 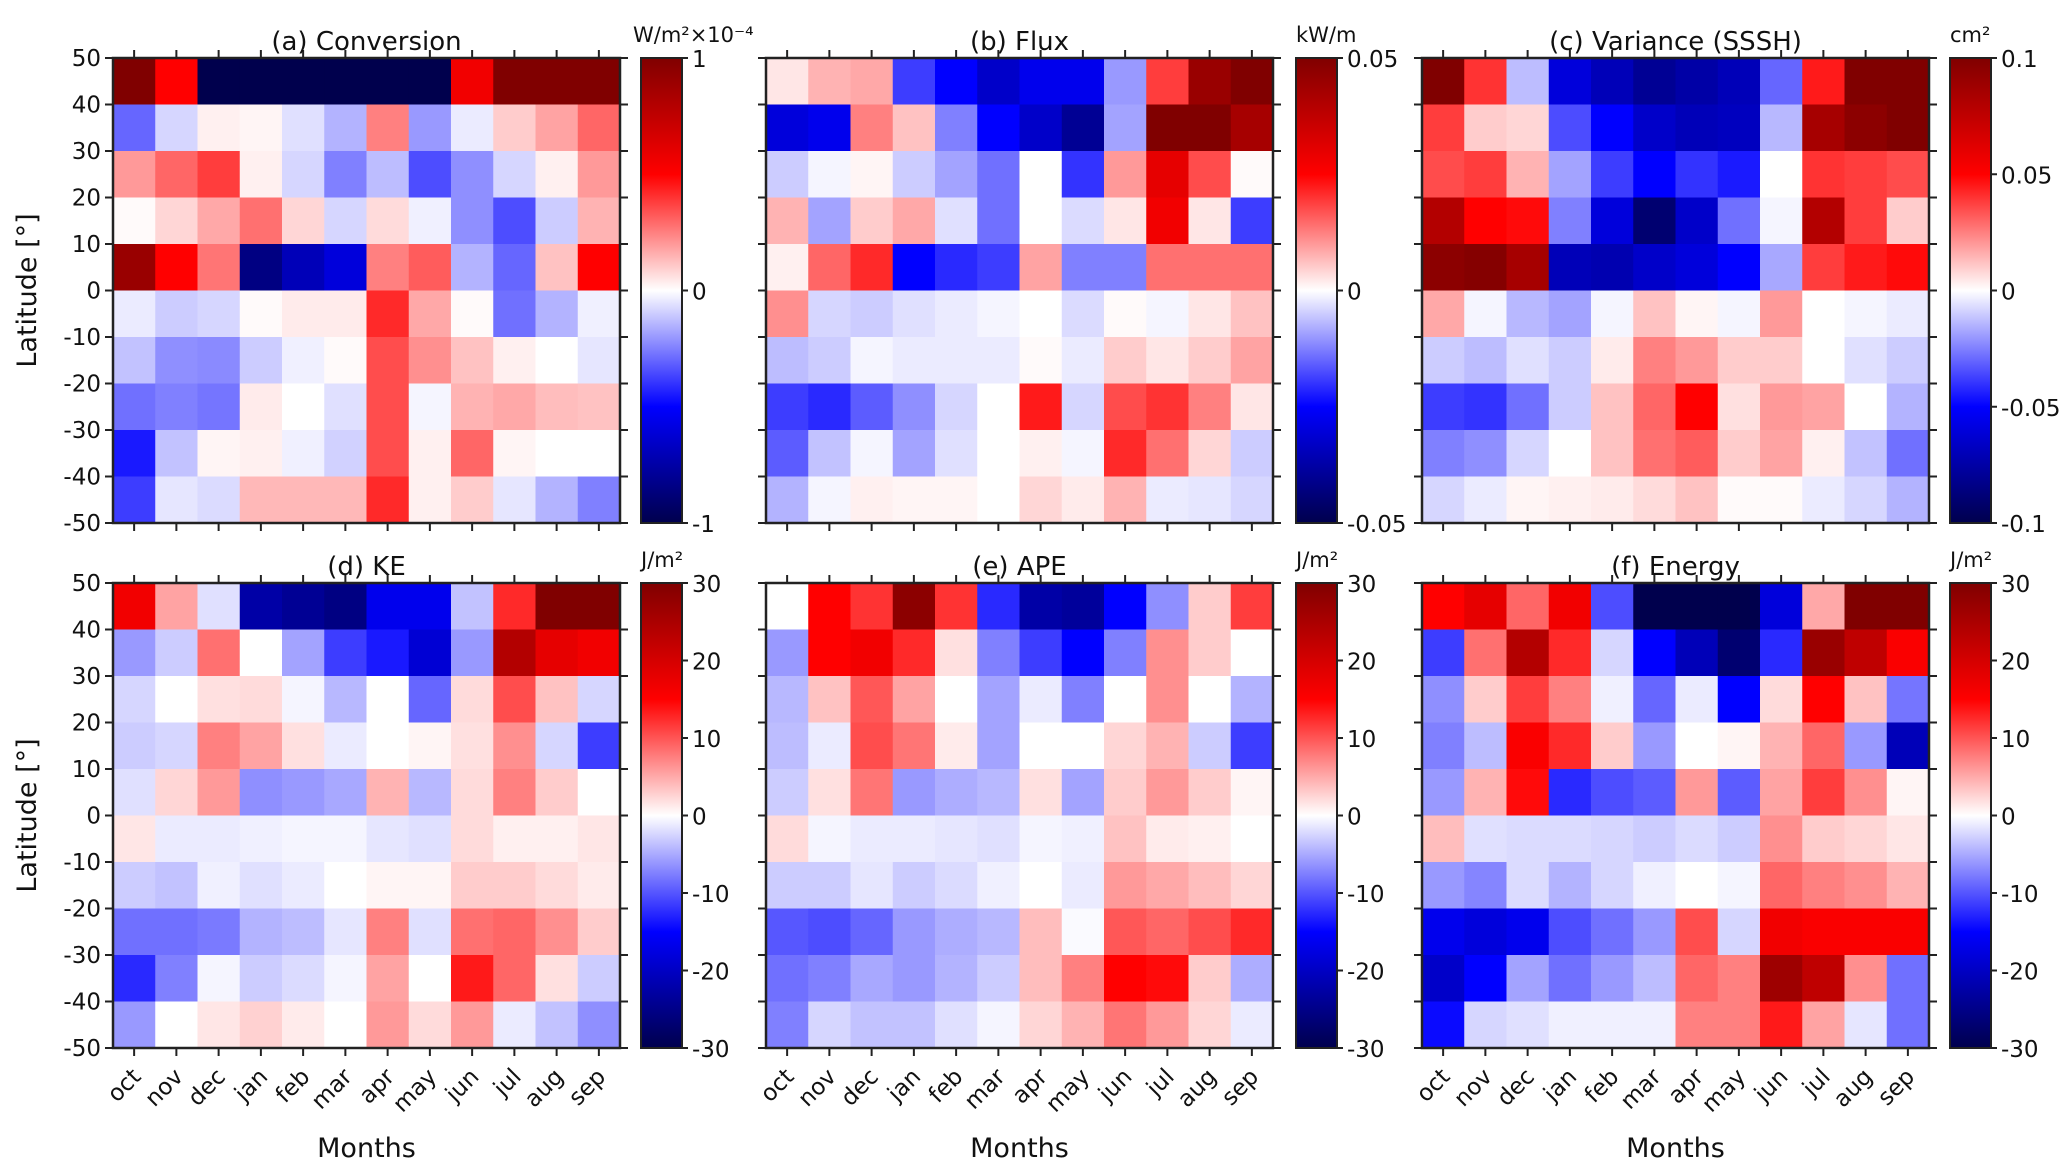 What do you see at coordinates (1366, 973) in the screenshot?
I see `colorbar-tick-label: -20` at bounding box center [1366, 973].